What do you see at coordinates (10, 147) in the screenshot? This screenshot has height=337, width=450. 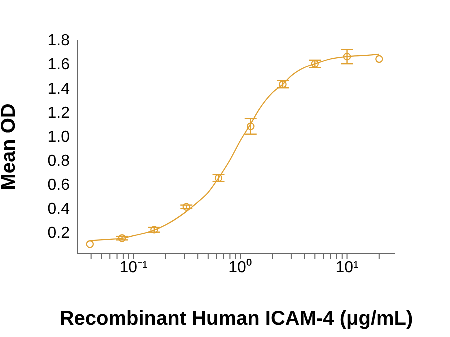 I see `y-axis-title: Mean OD` at bounding box center [10, 147].